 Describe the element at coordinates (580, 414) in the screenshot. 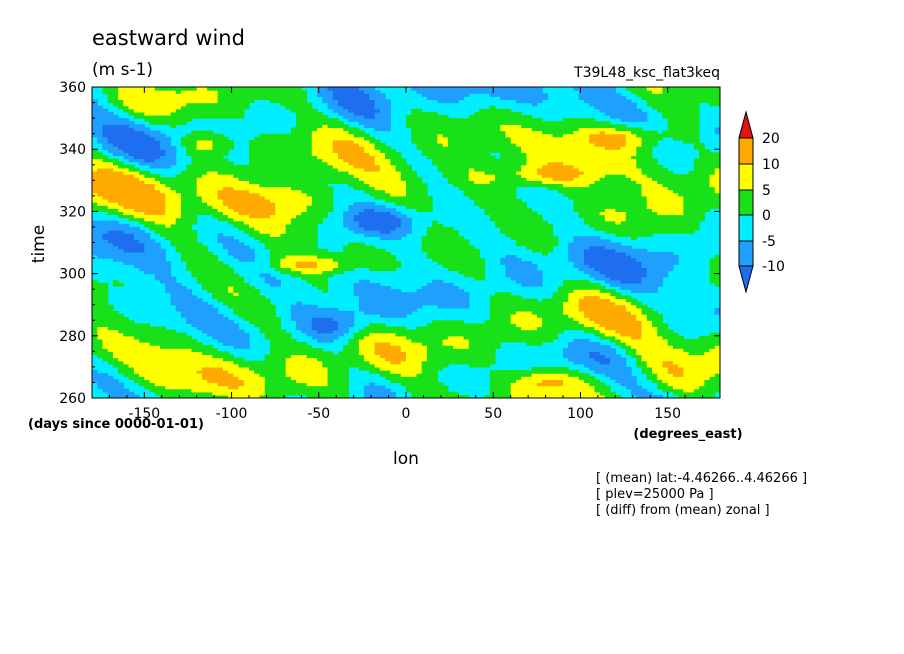

I see `x-tick-label: 100` at that location.